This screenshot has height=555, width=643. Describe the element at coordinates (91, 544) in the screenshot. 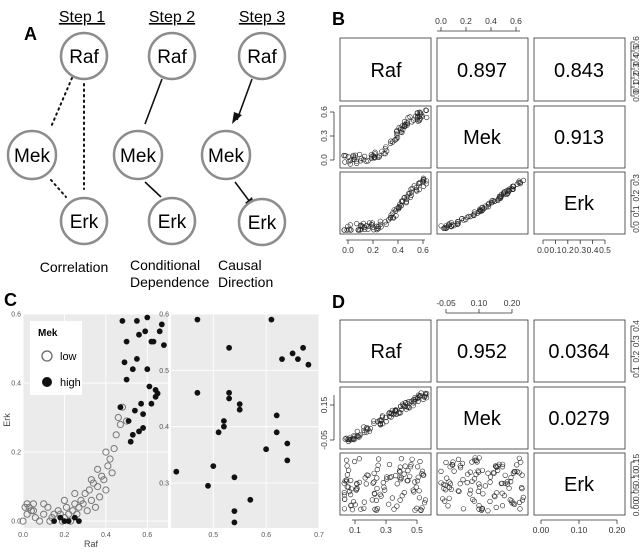

I see `c-xlabel: Raf` at that location.